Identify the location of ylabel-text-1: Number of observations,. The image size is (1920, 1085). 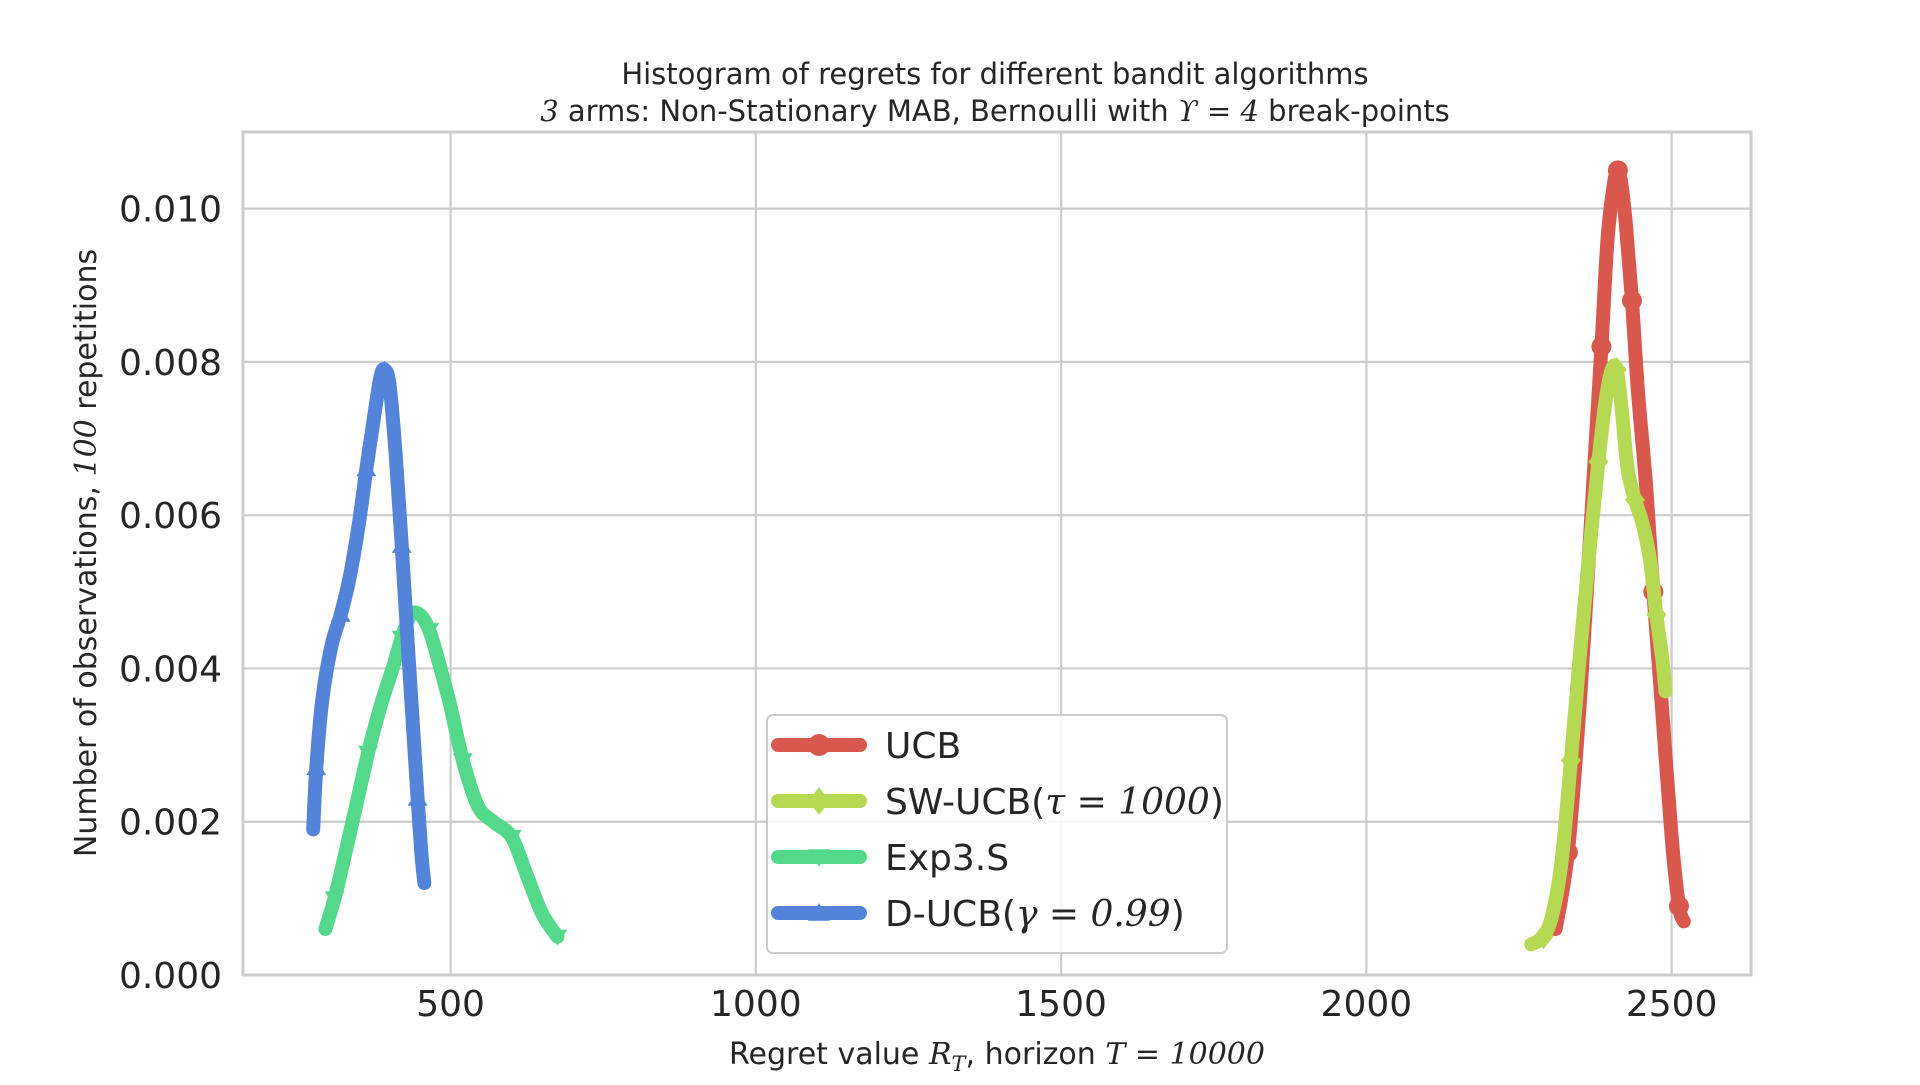
(86, 667).